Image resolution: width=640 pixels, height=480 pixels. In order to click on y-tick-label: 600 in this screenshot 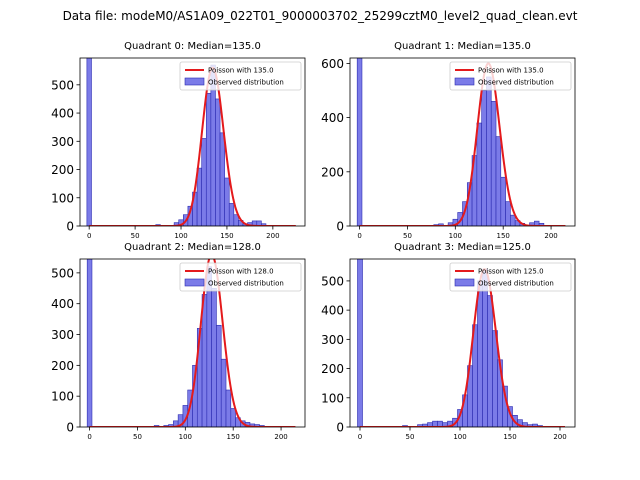, I will do `click(332, 64)`.